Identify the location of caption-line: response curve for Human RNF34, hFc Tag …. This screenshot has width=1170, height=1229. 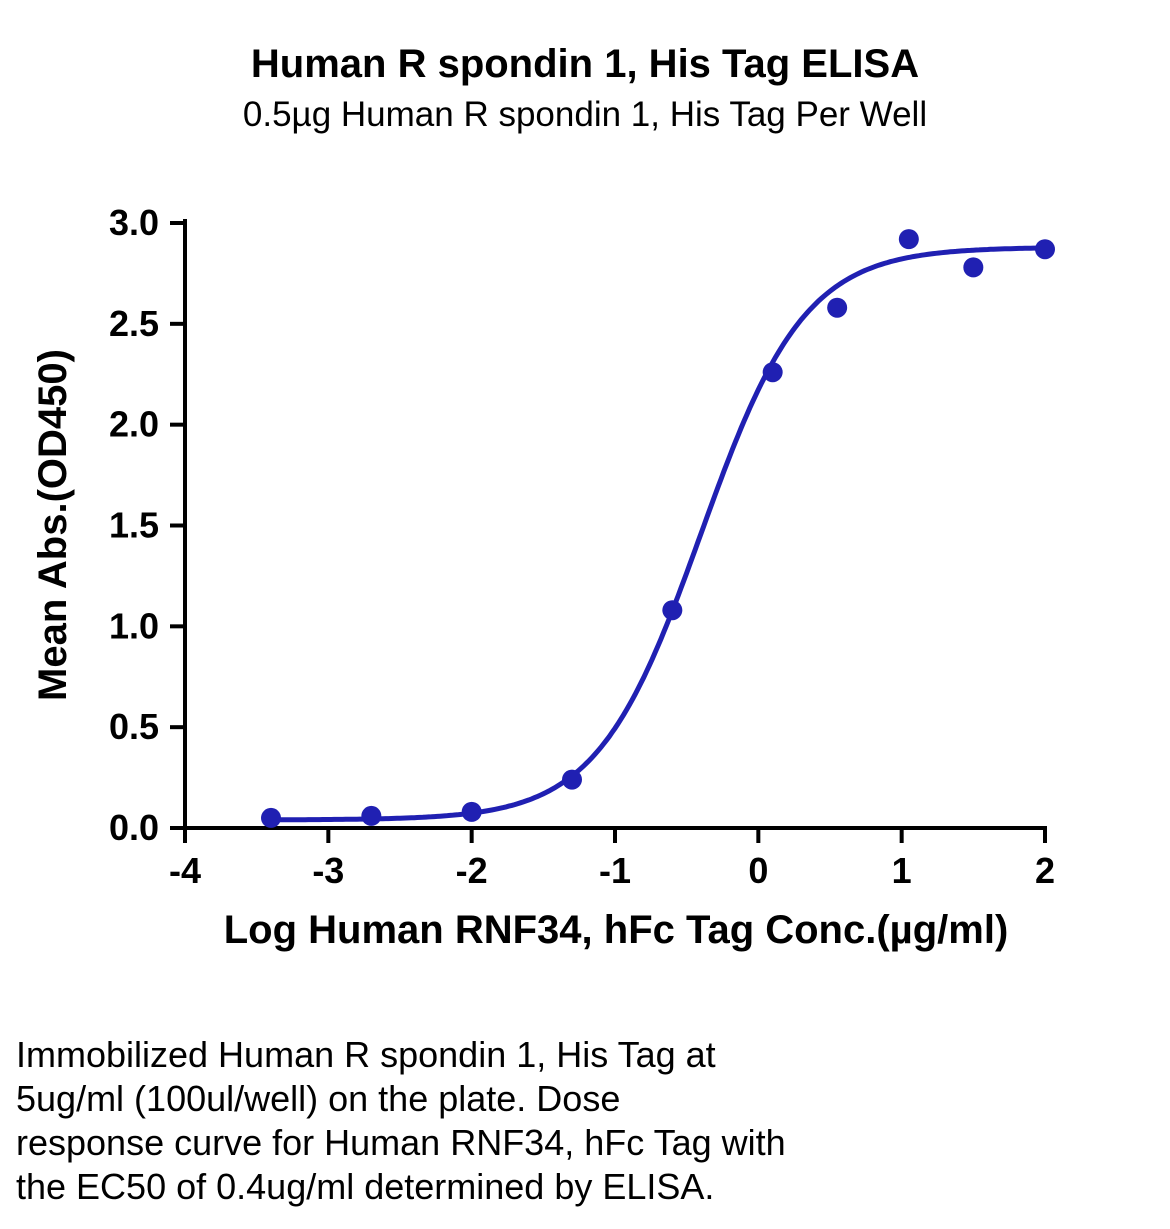
(401, 1142).